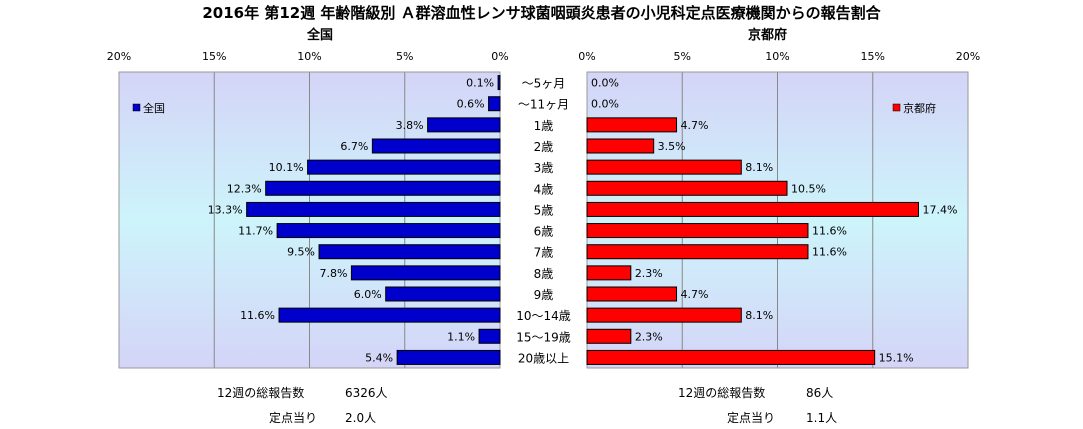 This screenshot has height=429, width=1083. I want to click on category-label: 15～19歳, so click(543, 337).